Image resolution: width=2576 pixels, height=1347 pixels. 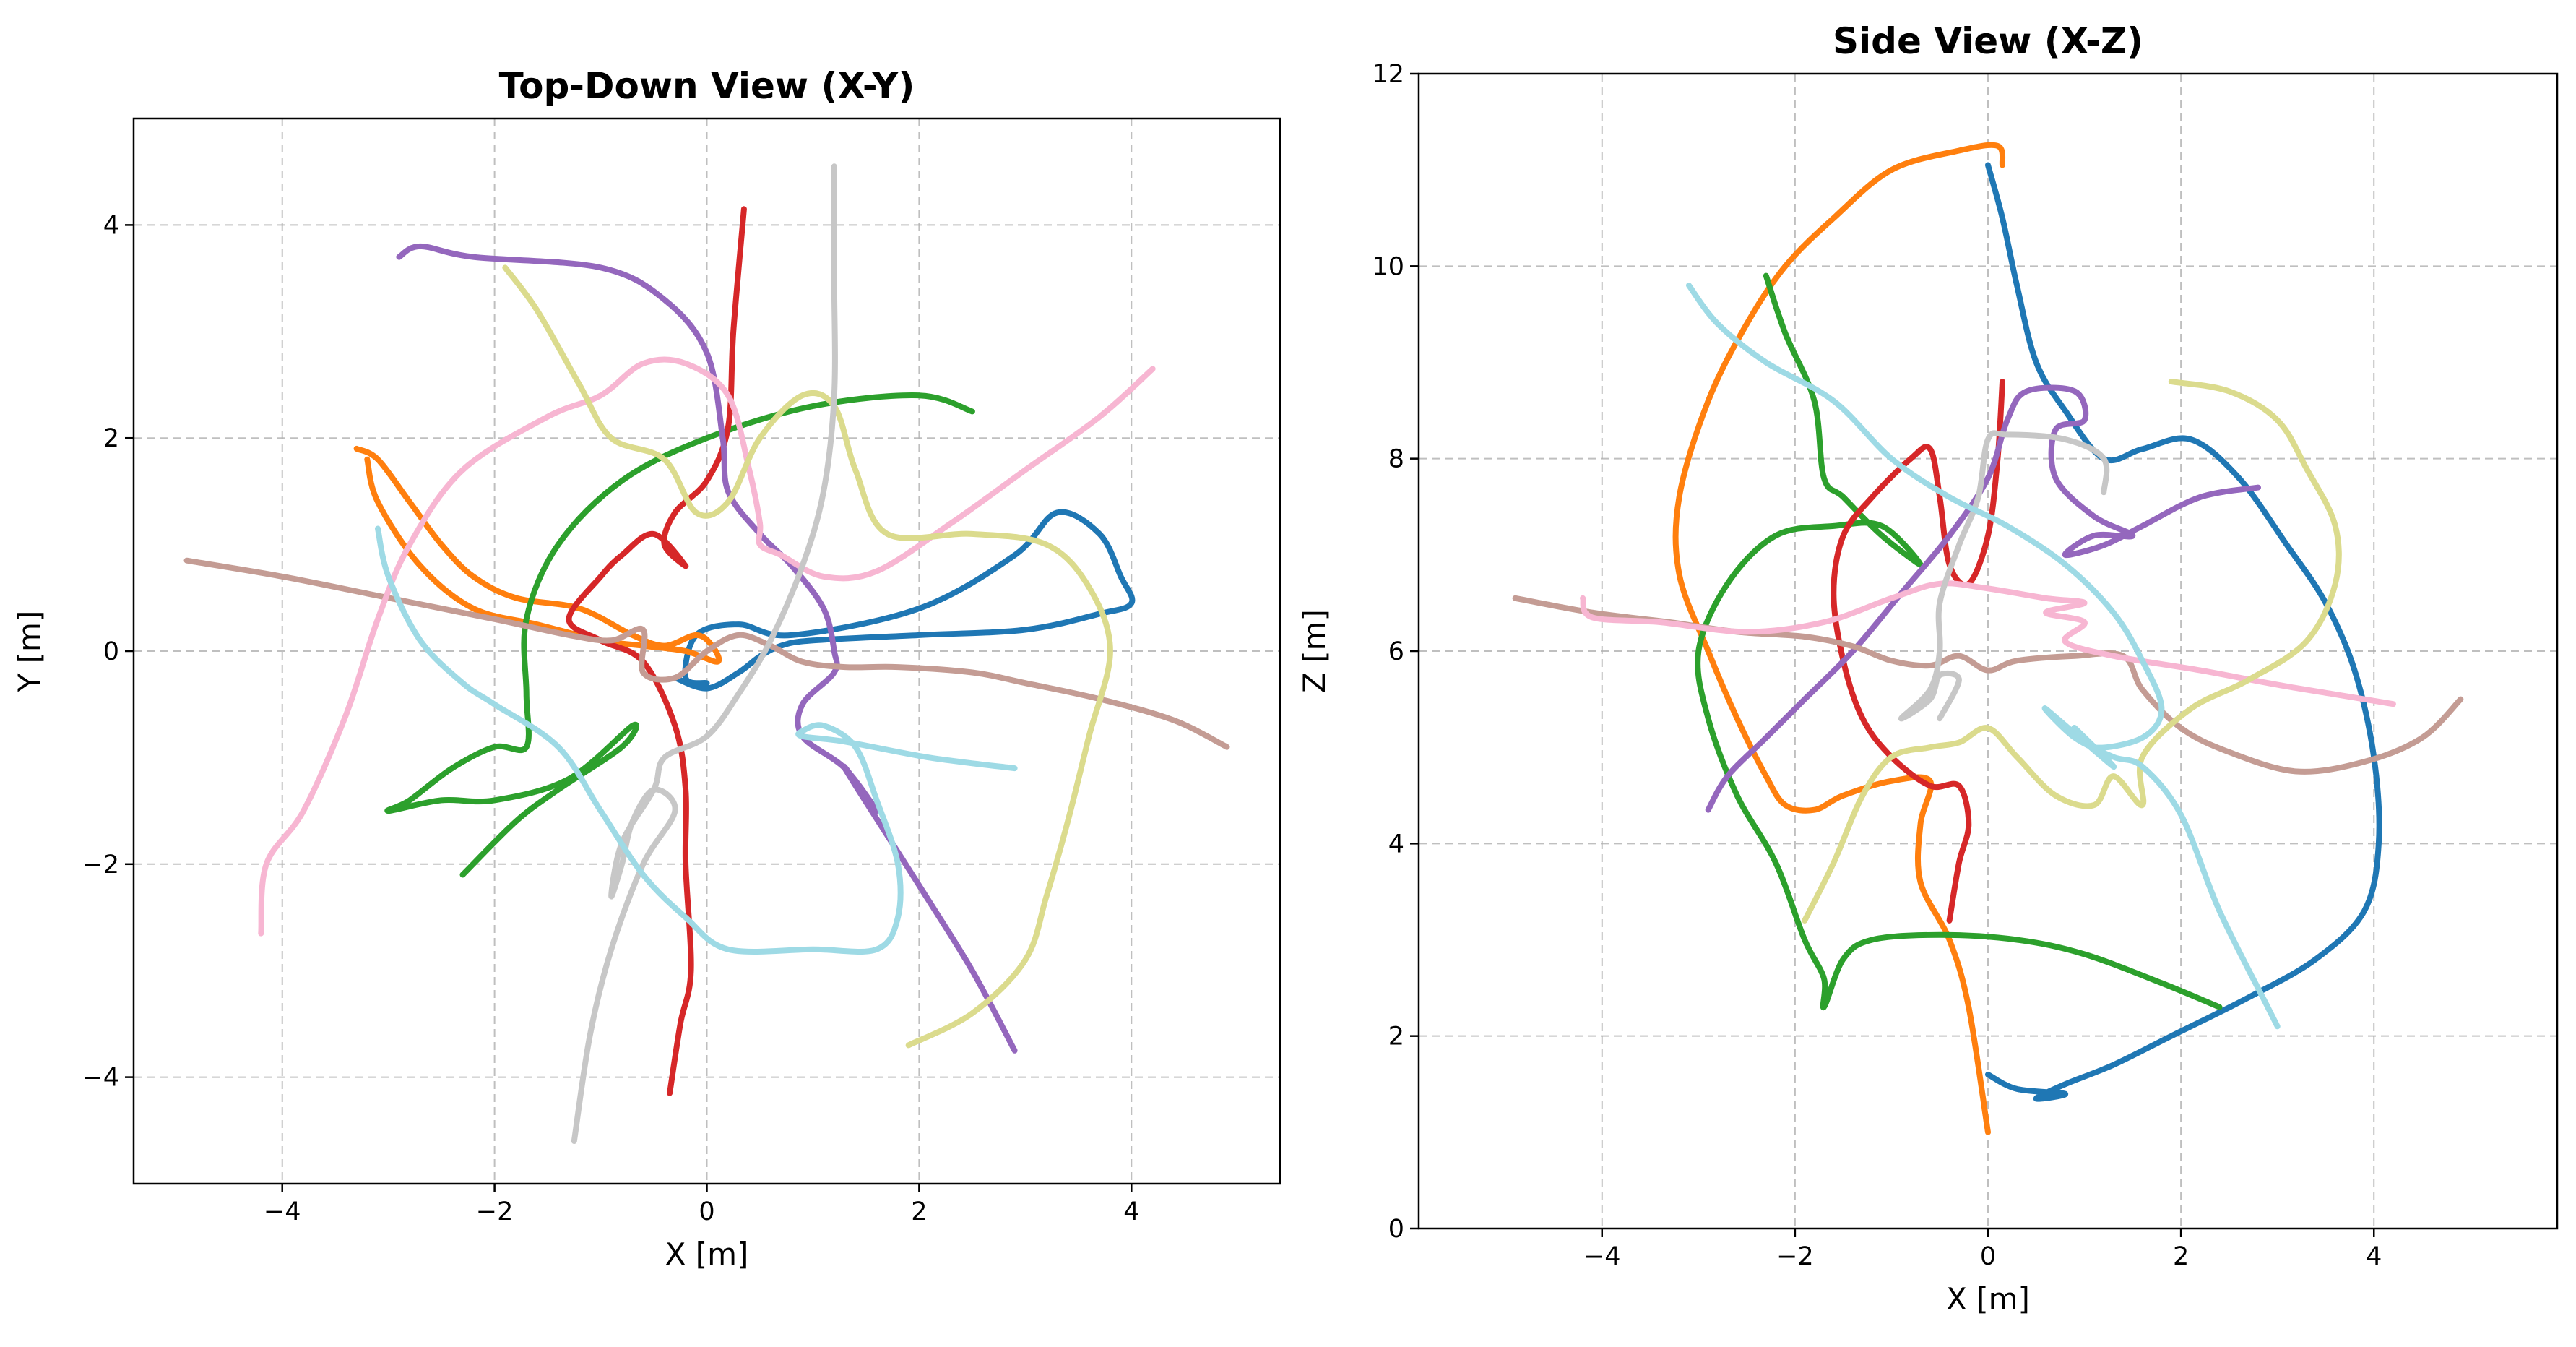 I want to click on chart-title: Side View (X-Z), so click(x=1988, y=41).